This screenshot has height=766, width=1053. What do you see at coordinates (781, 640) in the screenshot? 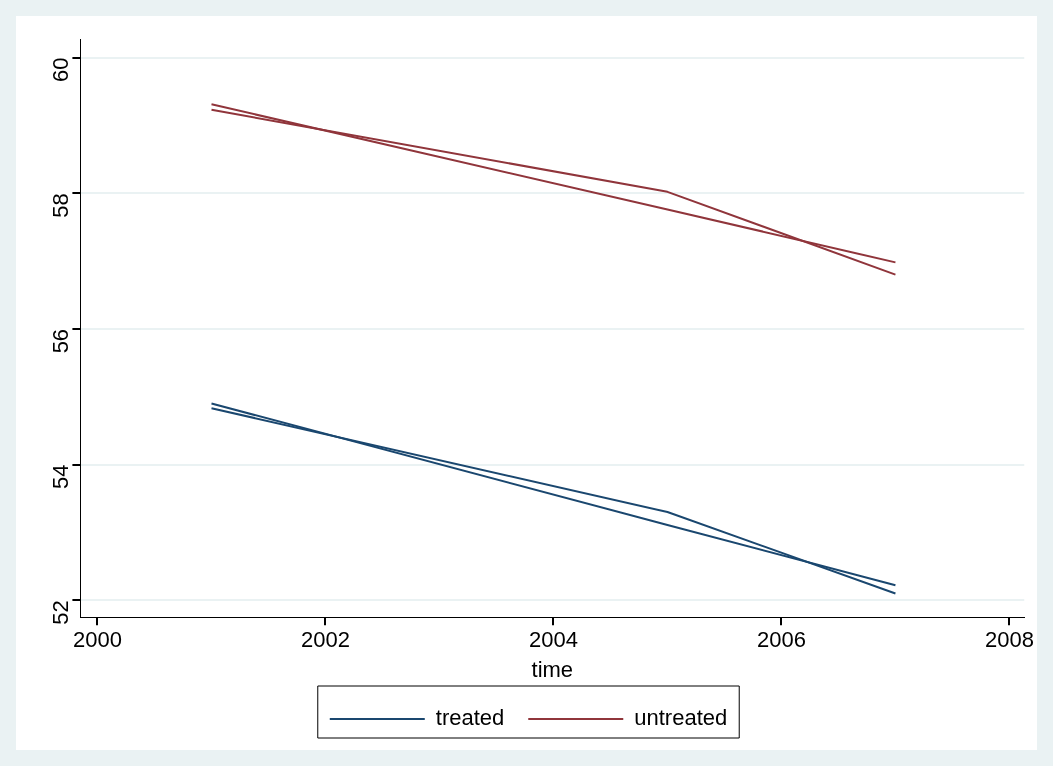
I see `x-tick-label: 2006` at bounding box center [781, 640].